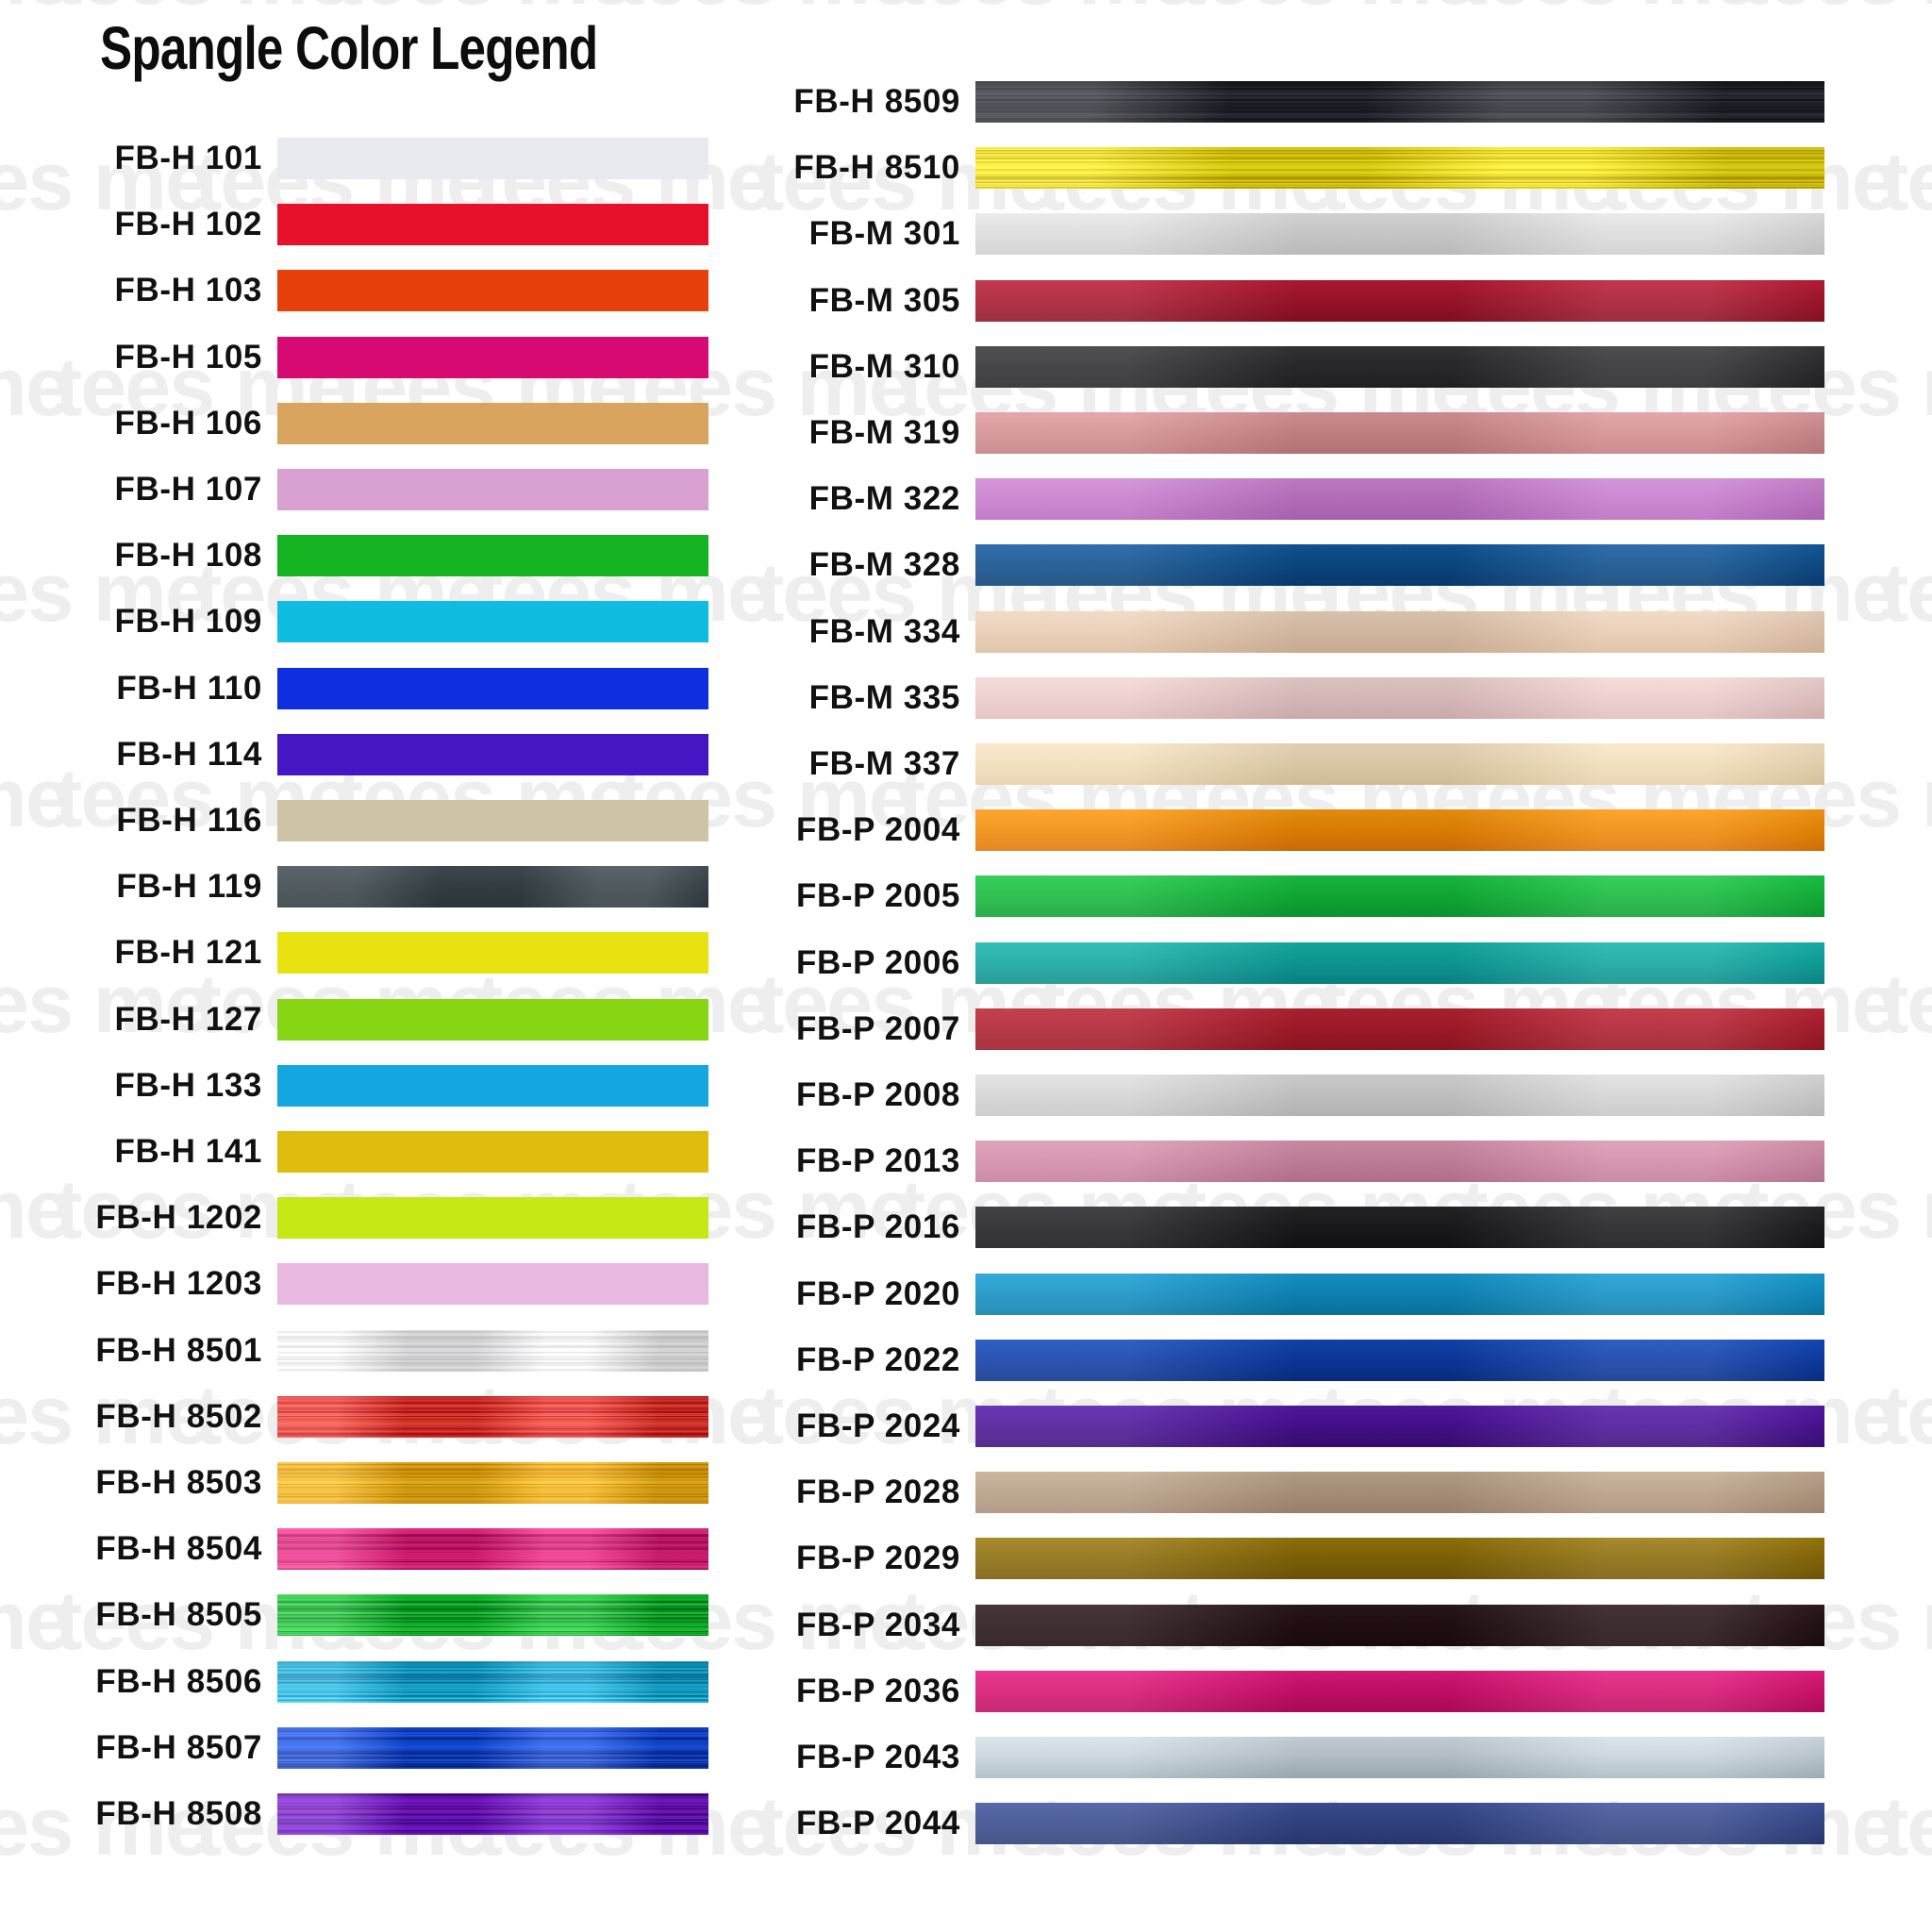  I want to click on legend-row: FB-P 2044, so click(912, 1824).